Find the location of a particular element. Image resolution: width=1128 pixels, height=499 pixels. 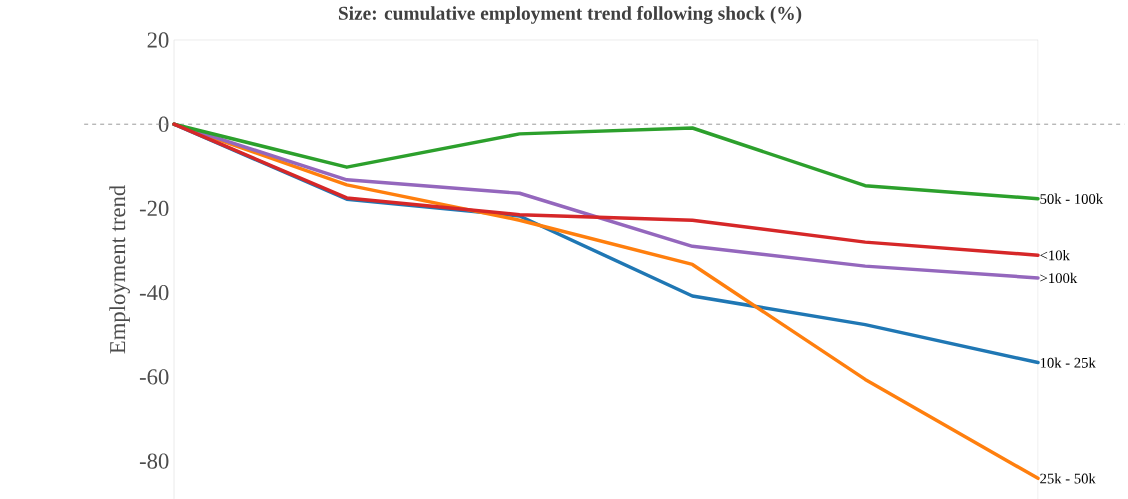

y-tick-label: -40 is located at coordinates (154, 293).